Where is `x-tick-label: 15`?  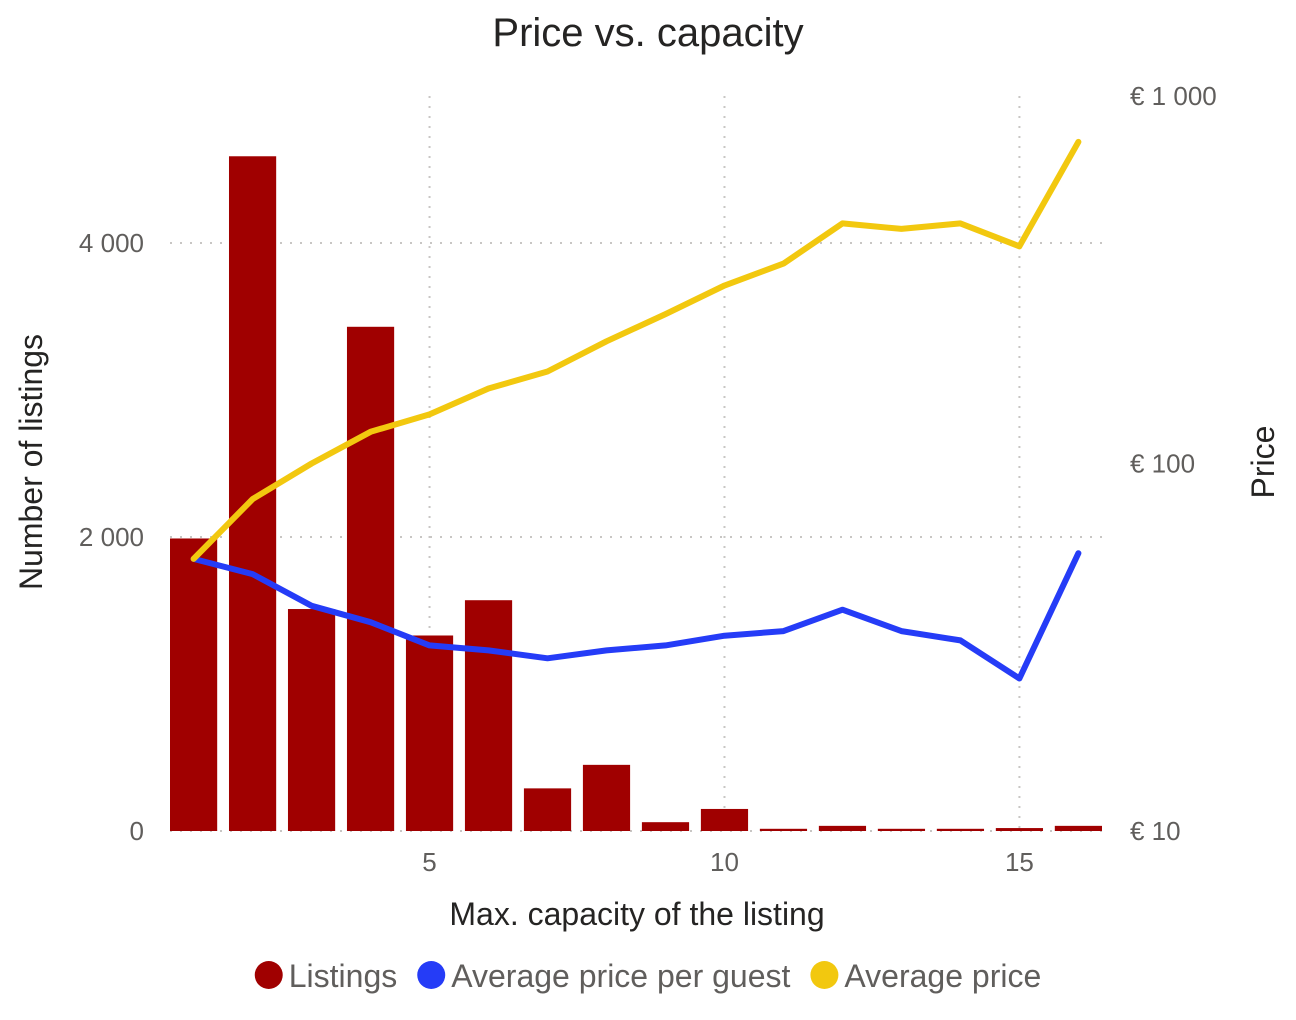
x-tick-label: 15 is located at coordinates (1019, 862).